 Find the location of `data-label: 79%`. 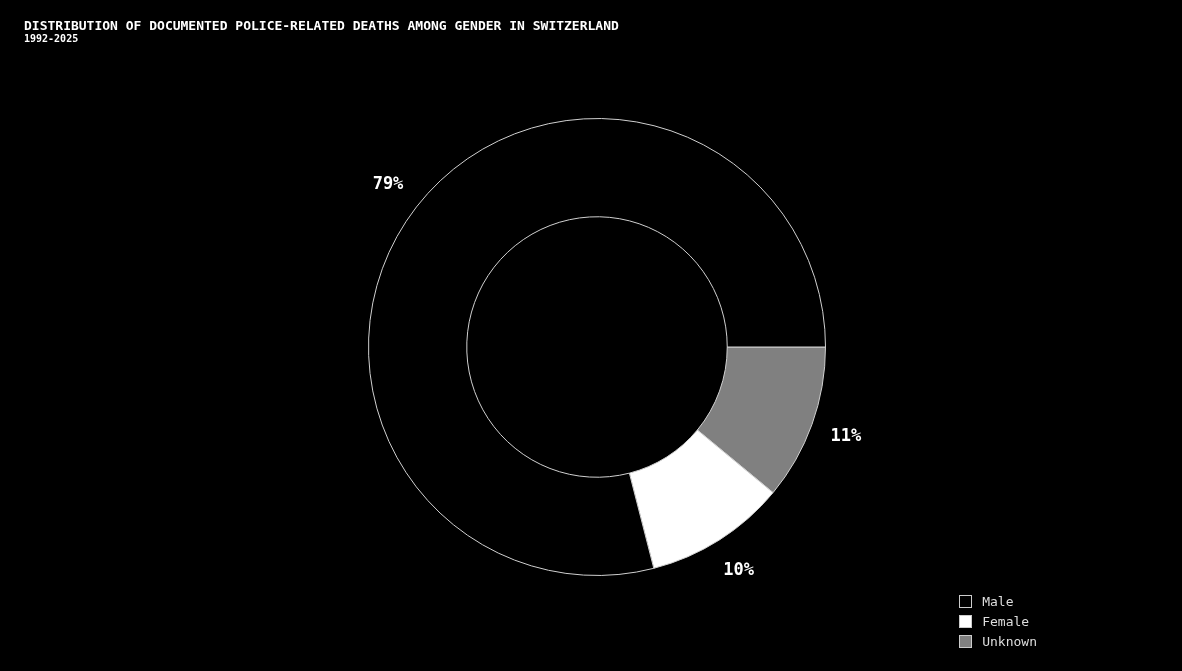

data-label: 79% is located at coordinates (388, 183).